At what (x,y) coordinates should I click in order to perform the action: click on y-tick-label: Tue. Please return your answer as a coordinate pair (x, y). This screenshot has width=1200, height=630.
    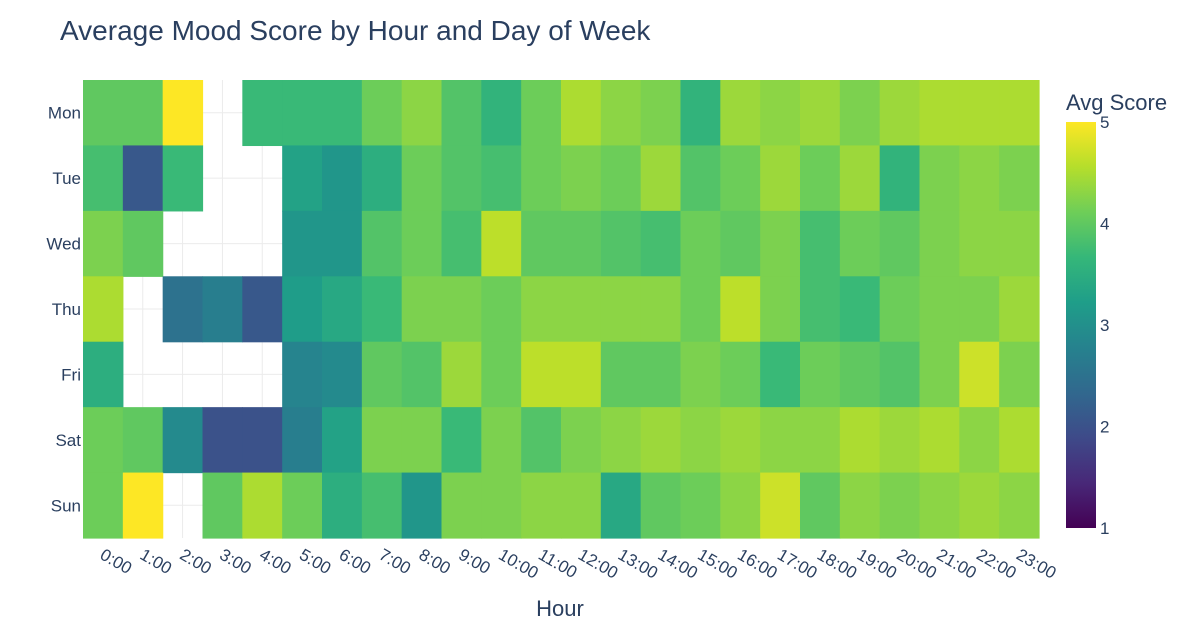
    Looking at the image, I should click on (66, 178).